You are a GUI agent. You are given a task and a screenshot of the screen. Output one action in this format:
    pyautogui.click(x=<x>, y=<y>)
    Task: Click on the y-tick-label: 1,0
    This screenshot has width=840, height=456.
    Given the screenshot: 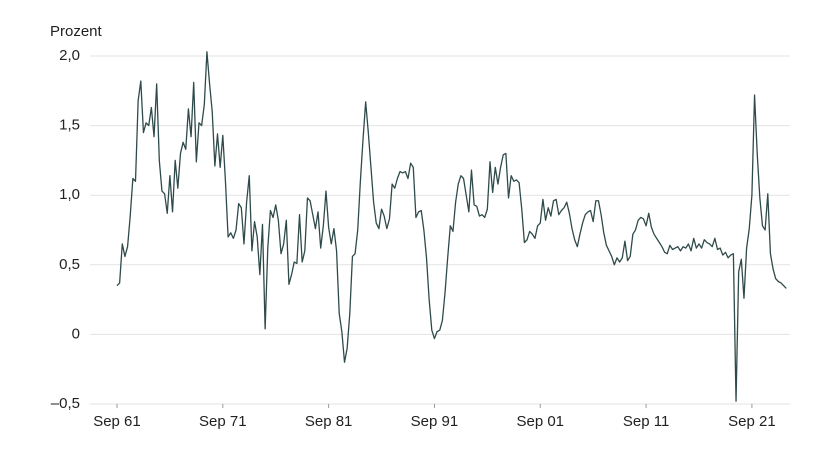 What is the action you would take?
    pyautogui.click(x=69, y=194)
    